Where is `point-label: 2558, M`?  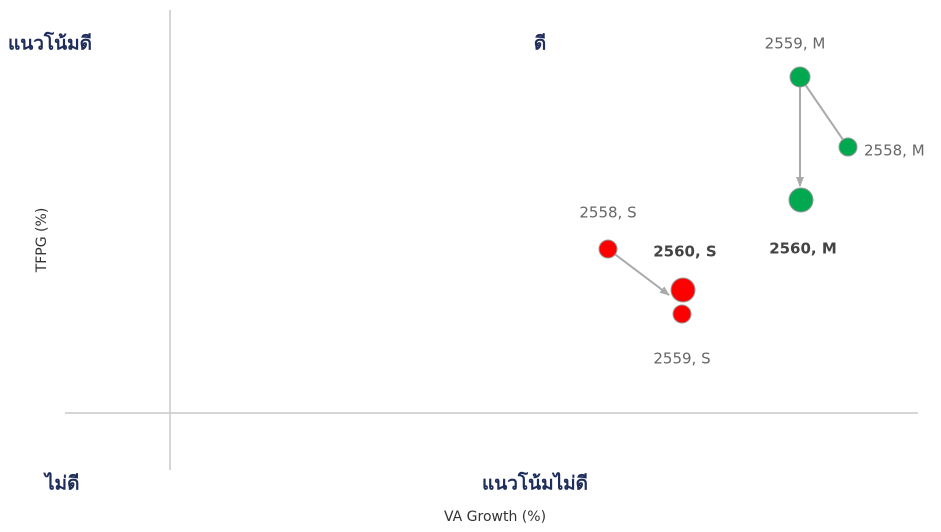
point-label: 2558, M is located at coordinates (894, 151).